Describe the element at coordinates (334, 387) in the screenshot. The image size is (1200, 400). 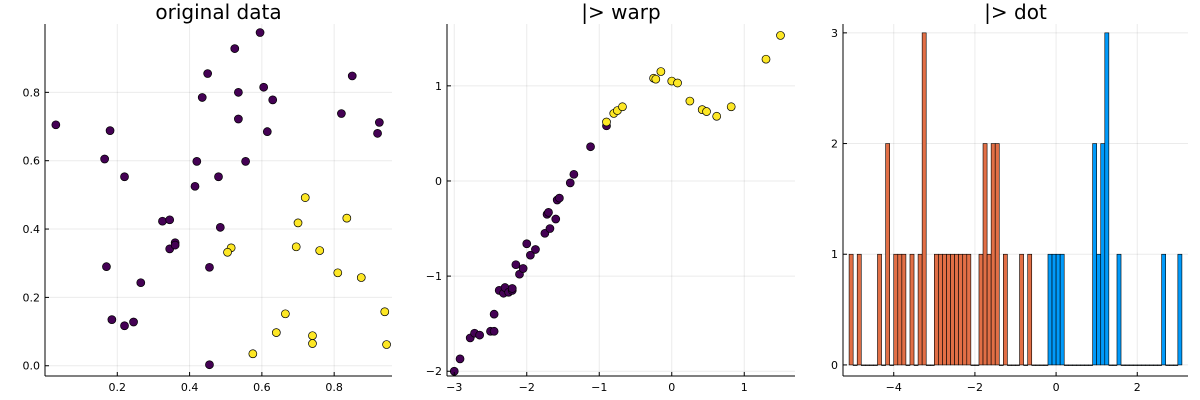
I see `x-tick-label: 0.8` at that location.